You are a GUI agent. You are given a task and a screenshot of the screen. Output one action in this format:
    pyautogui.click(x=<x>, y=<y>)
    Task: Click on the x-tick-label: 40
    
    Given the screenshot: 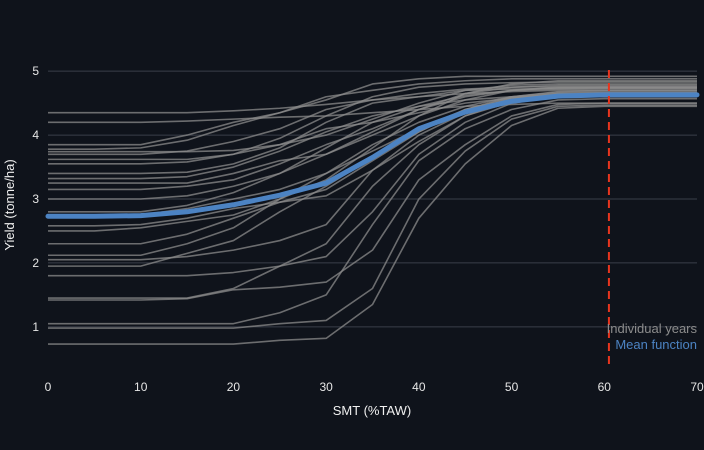 What is the action you would take?
    pyautogui.click(x=419, y=387)
    